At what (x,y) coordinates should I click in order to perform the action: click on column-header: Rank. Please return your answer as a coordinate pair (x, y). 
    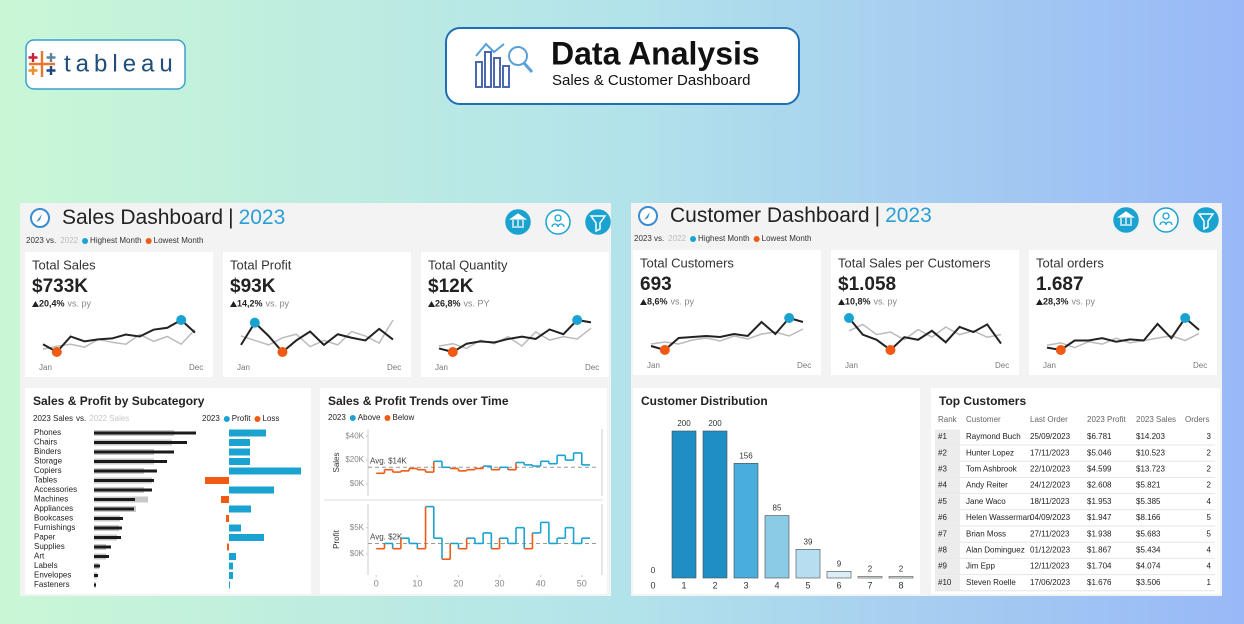
    Looking at the image, I should click on (948, 419).